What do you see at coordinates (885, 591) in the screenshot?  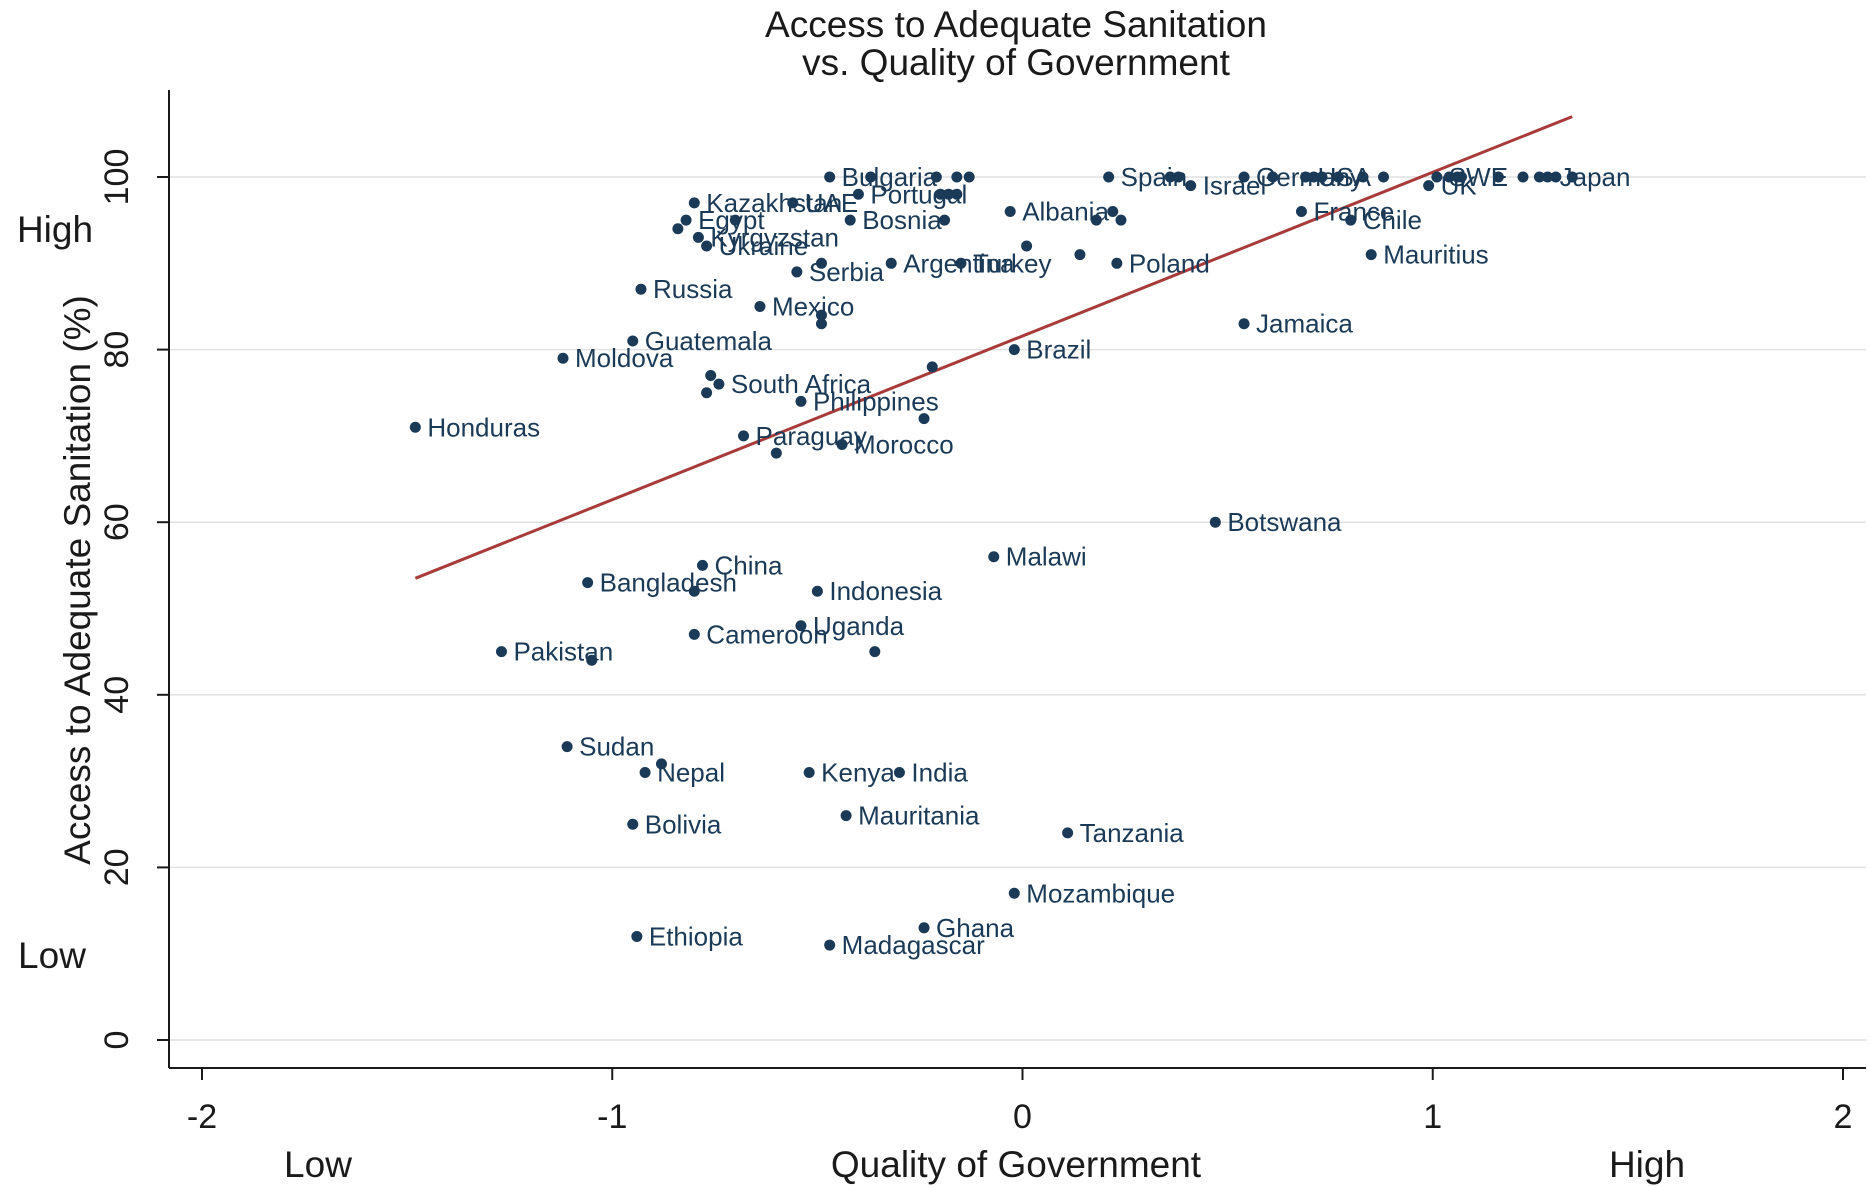 I see `point-label-indonesia: Indonesia` at bounding box center [885, 591].